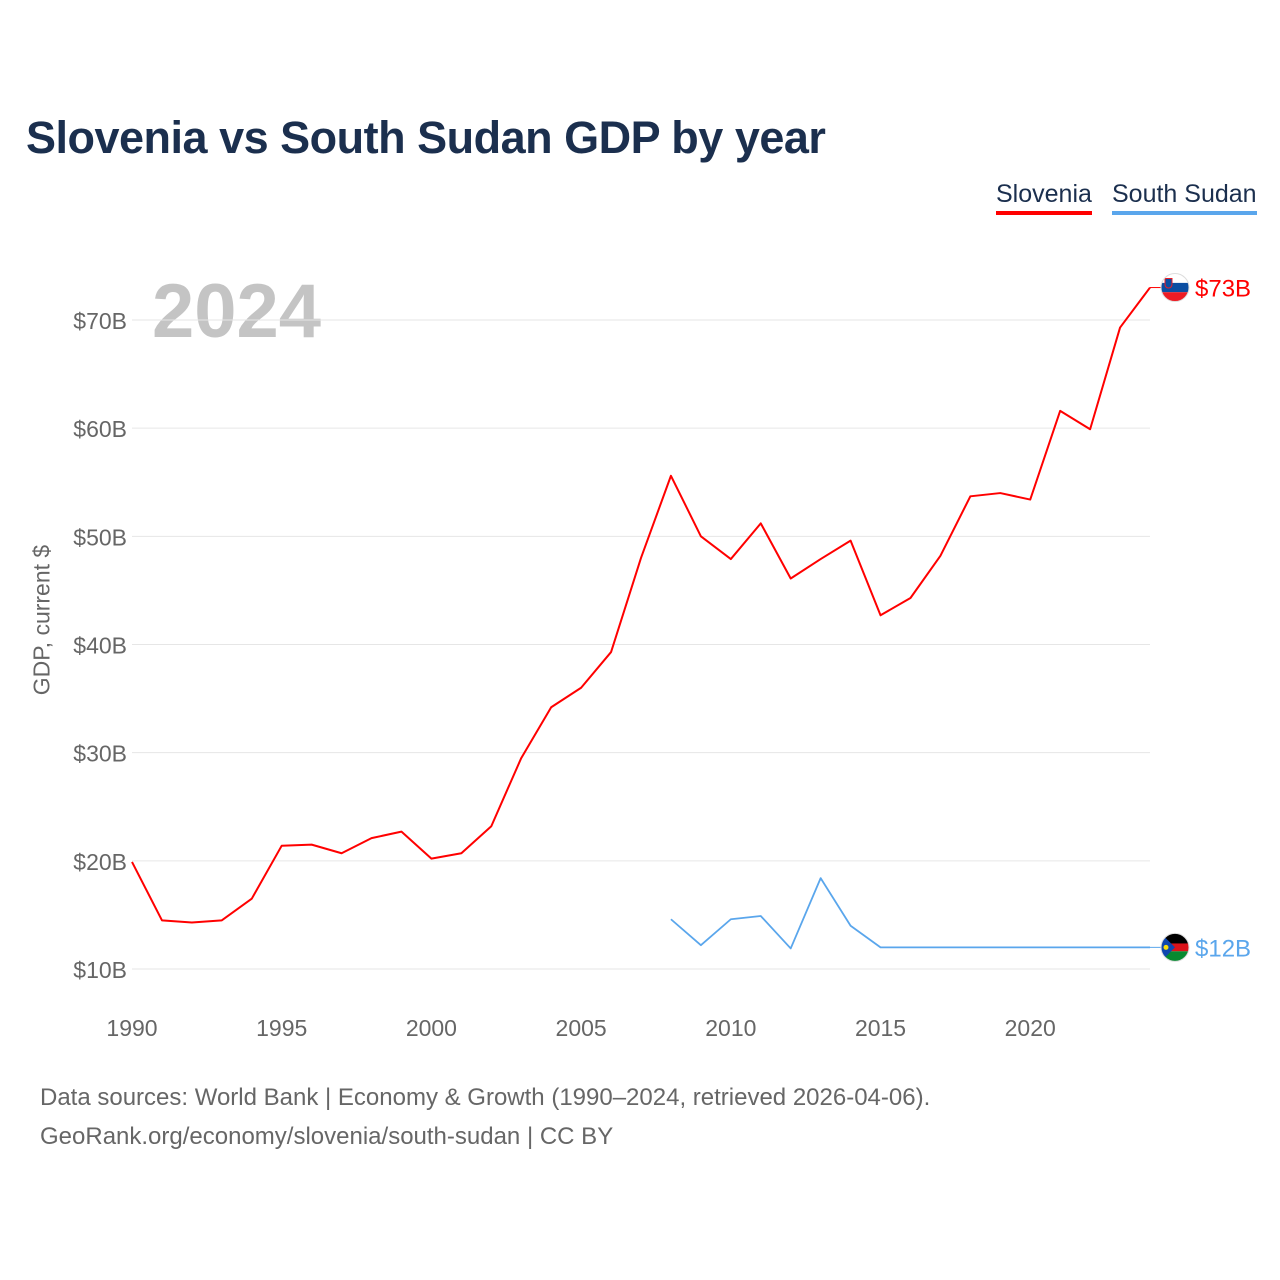  I want to click on x-tick-label: 1990, so click(131, 1028).